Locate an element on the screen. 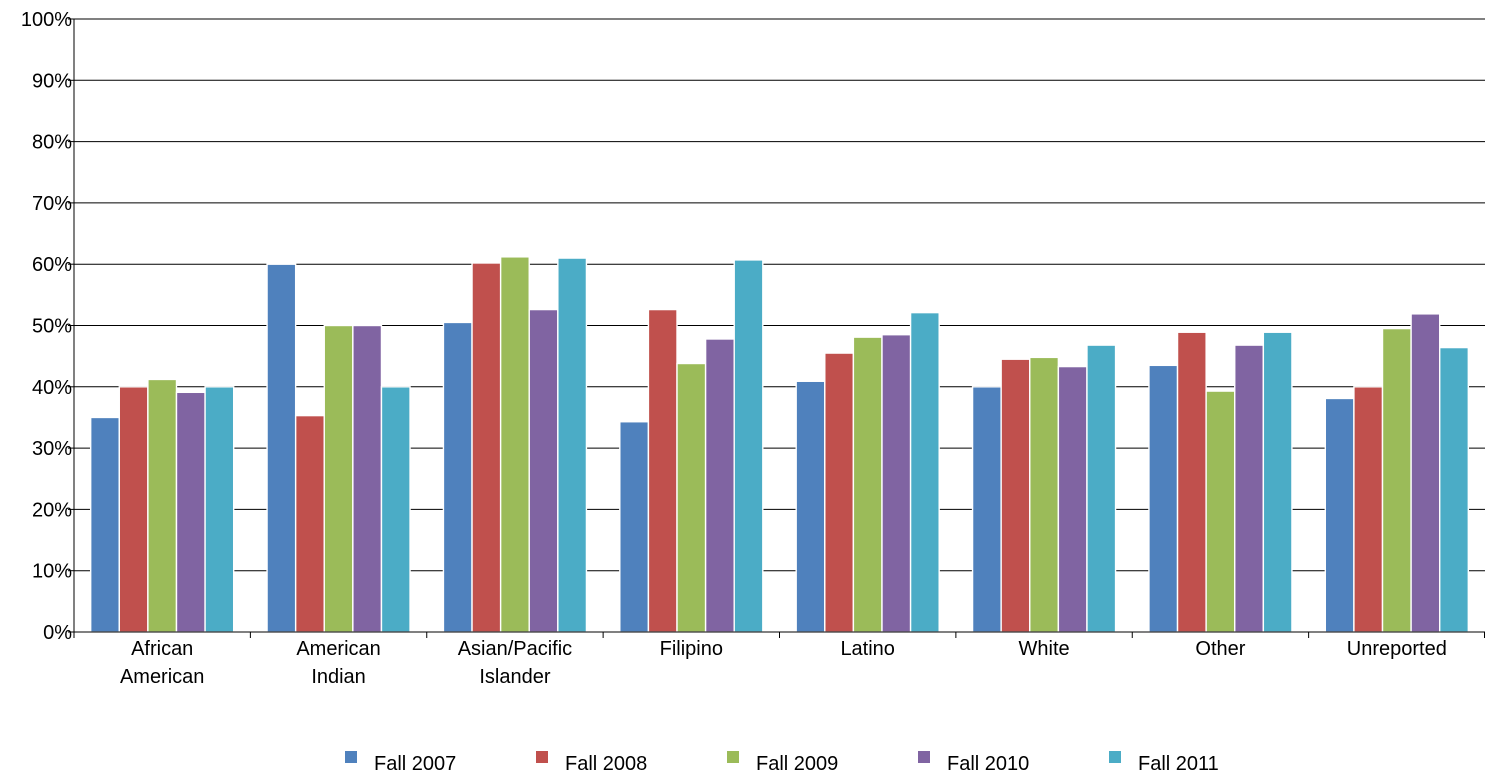  y-tick-label: 90% is located at coordinates (52, 81).